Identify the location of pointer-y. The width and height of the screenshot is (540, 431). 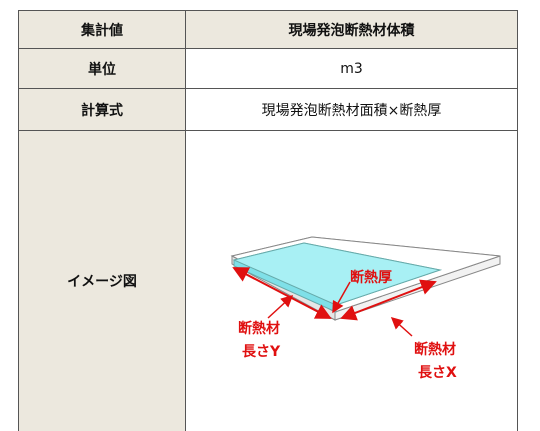
(280, 306).